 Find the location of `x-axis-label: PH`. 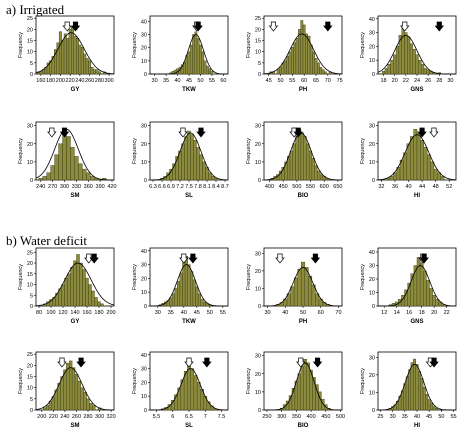

x-axis-label: PH is located at coordinates (303, 322).